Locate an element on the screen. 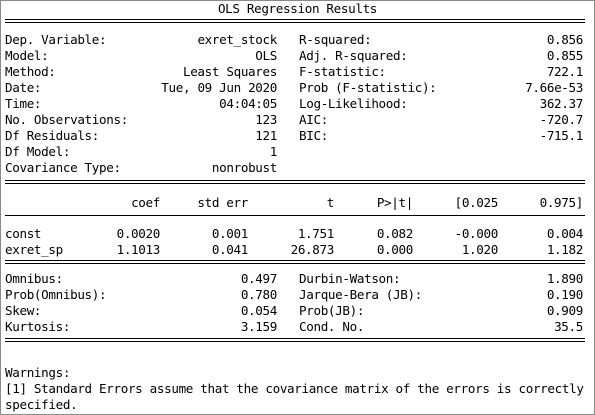 This screenshot has width=595, height=415. summary-right-label: BIC: is located at coordinates (313, 135).